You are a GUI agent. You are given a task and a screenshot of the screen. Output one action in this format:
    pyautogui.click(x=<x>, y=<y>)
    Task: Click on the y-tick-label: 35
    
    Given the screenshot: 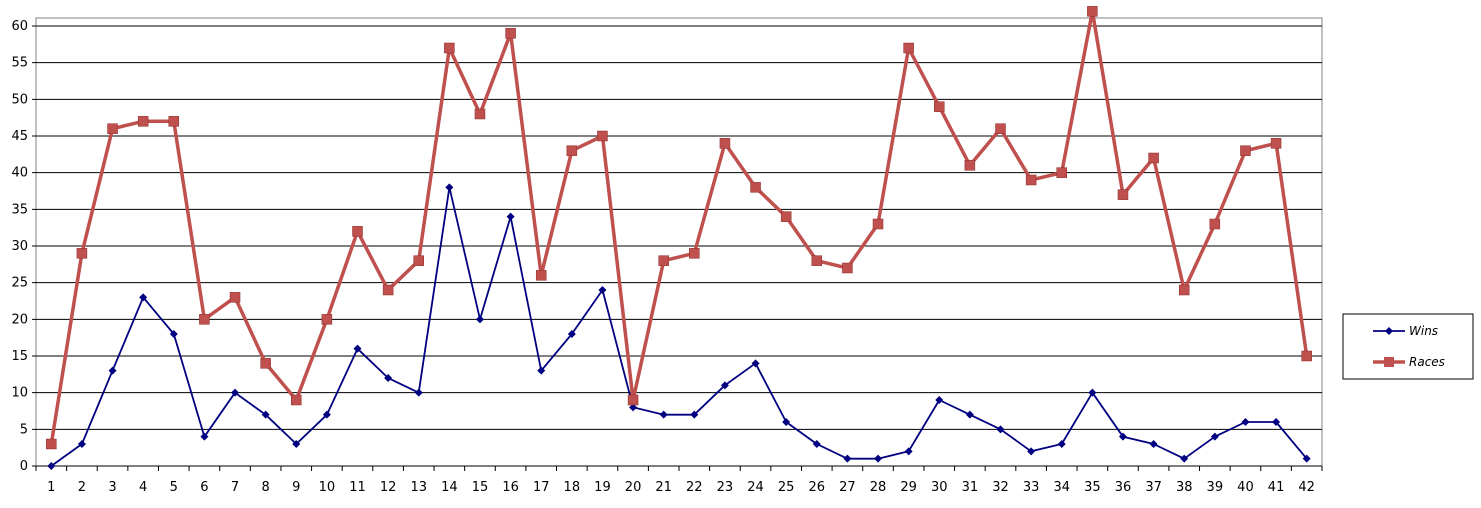 What is the action you would take?
    pyautogui.click(x=19, y=209)
    